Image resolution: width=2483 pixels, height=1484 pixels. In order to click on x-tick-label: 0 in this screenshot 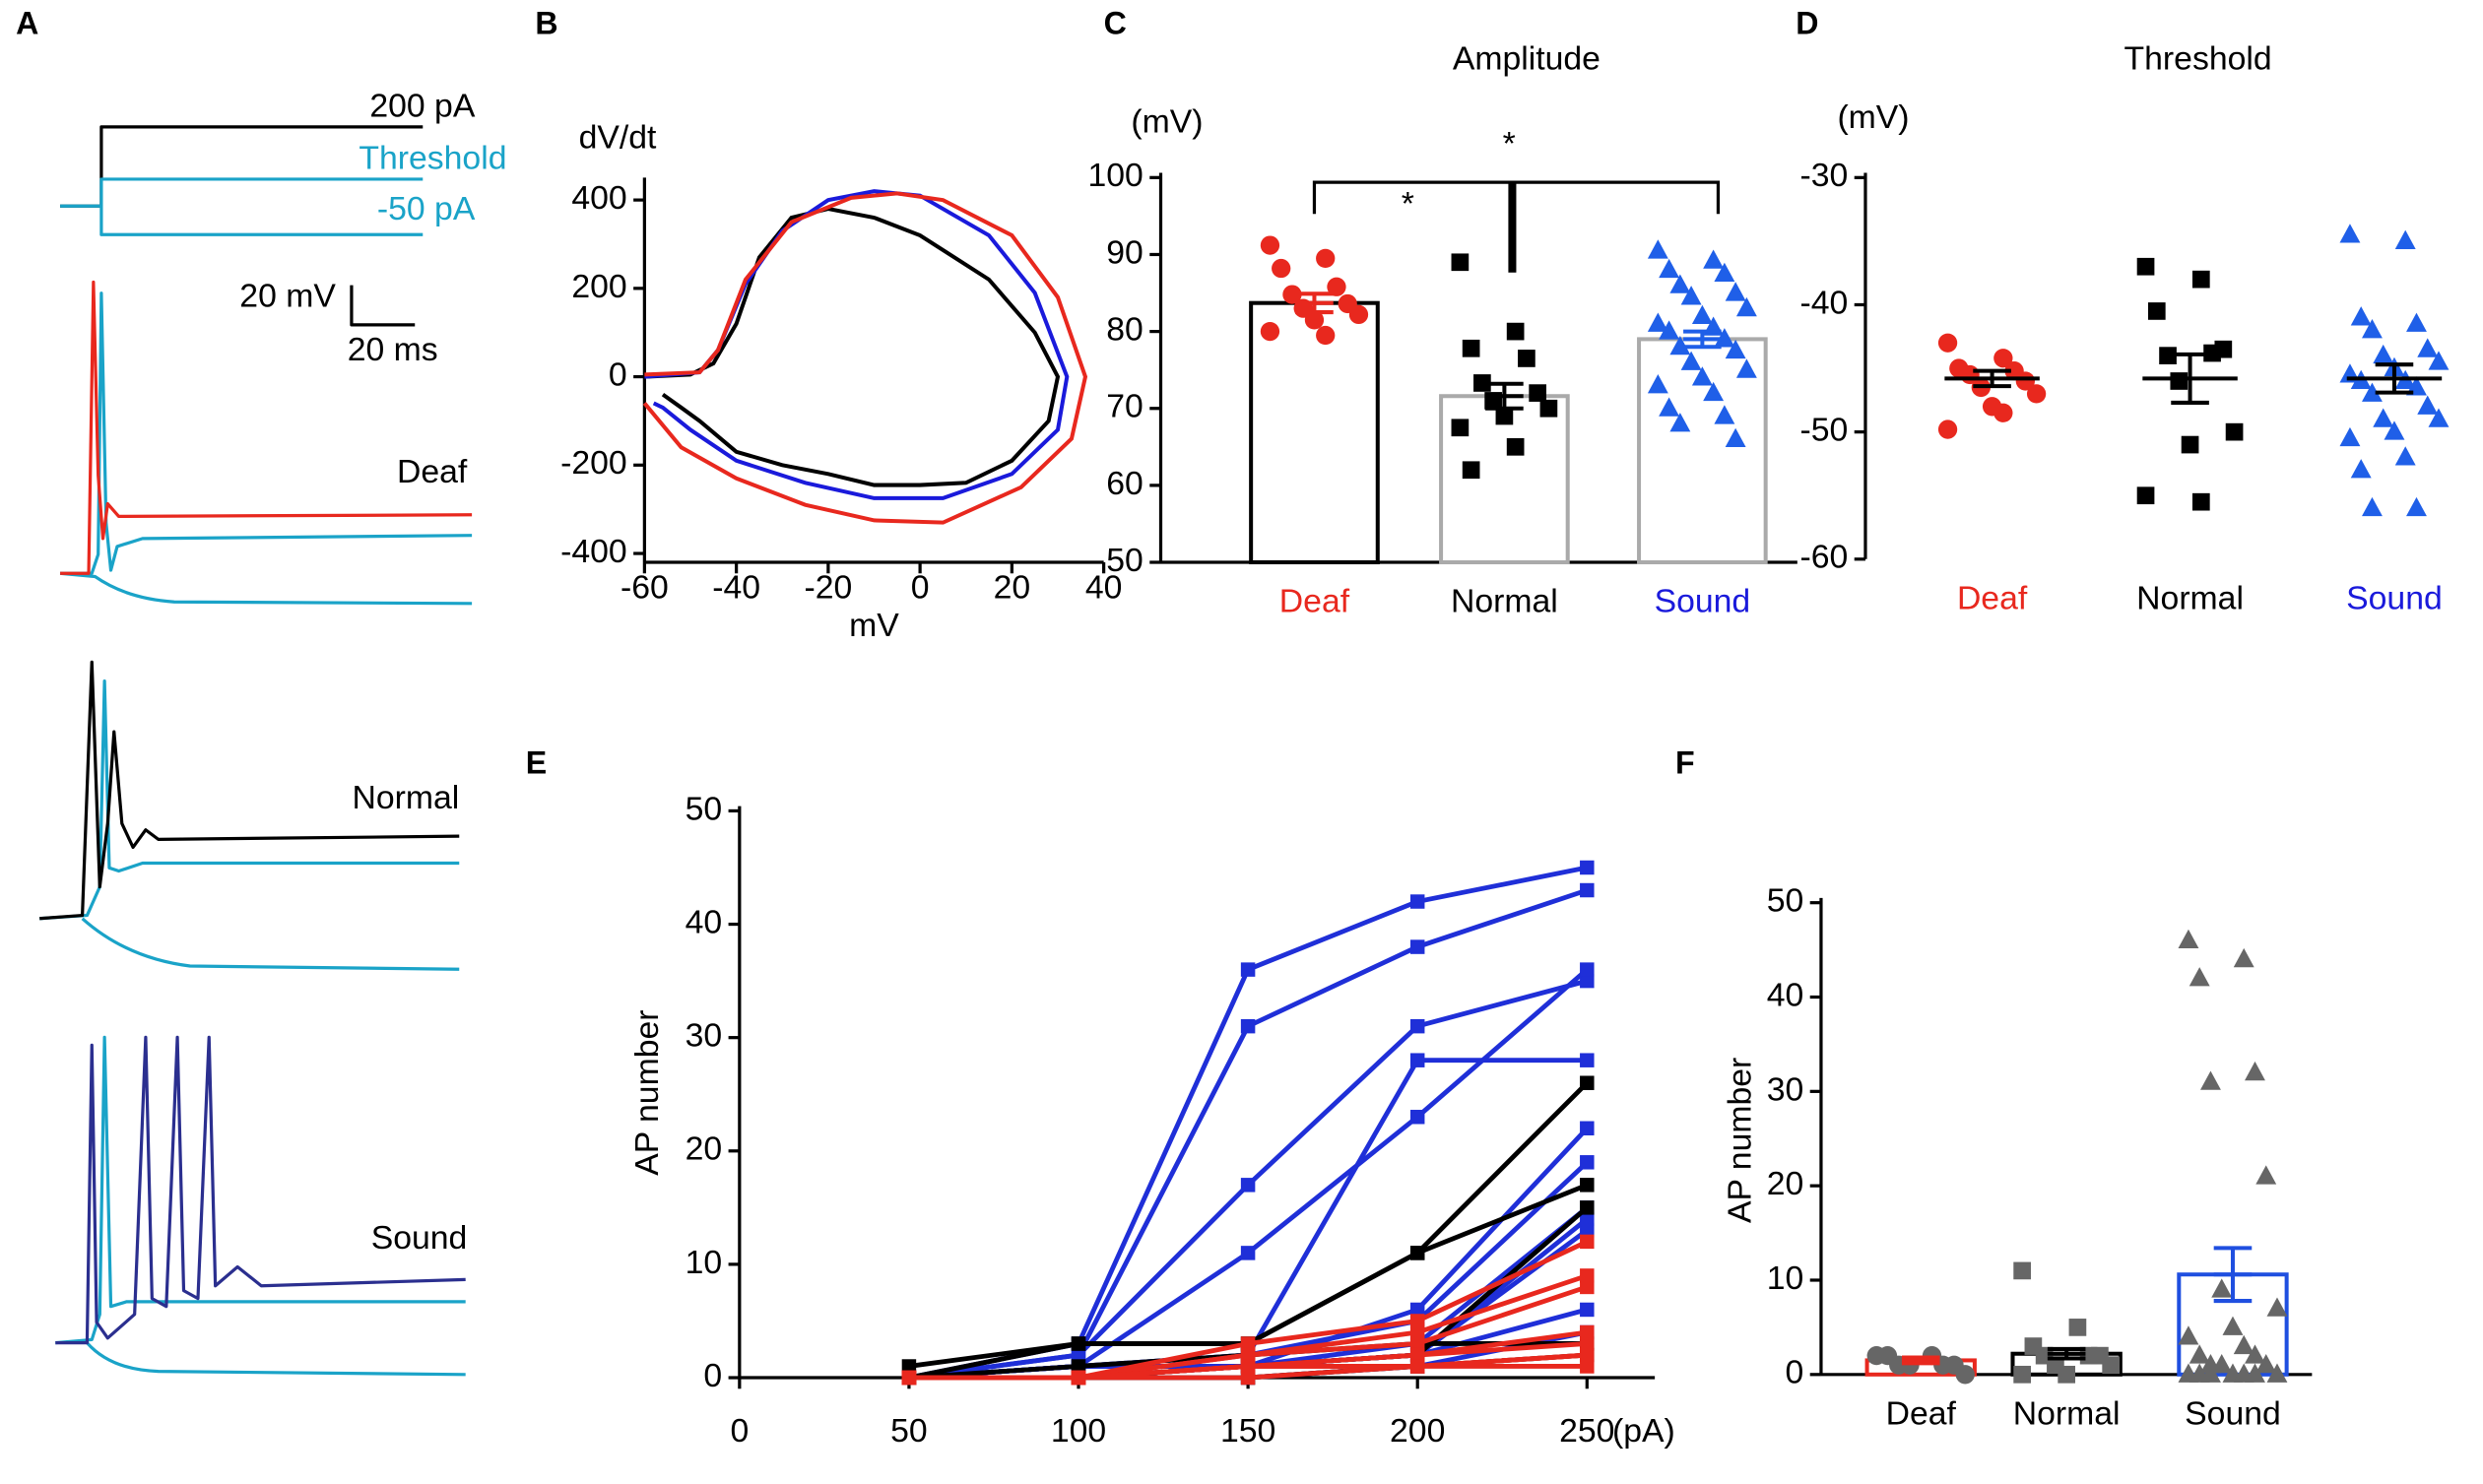, I will do `click(739, 1431)`.